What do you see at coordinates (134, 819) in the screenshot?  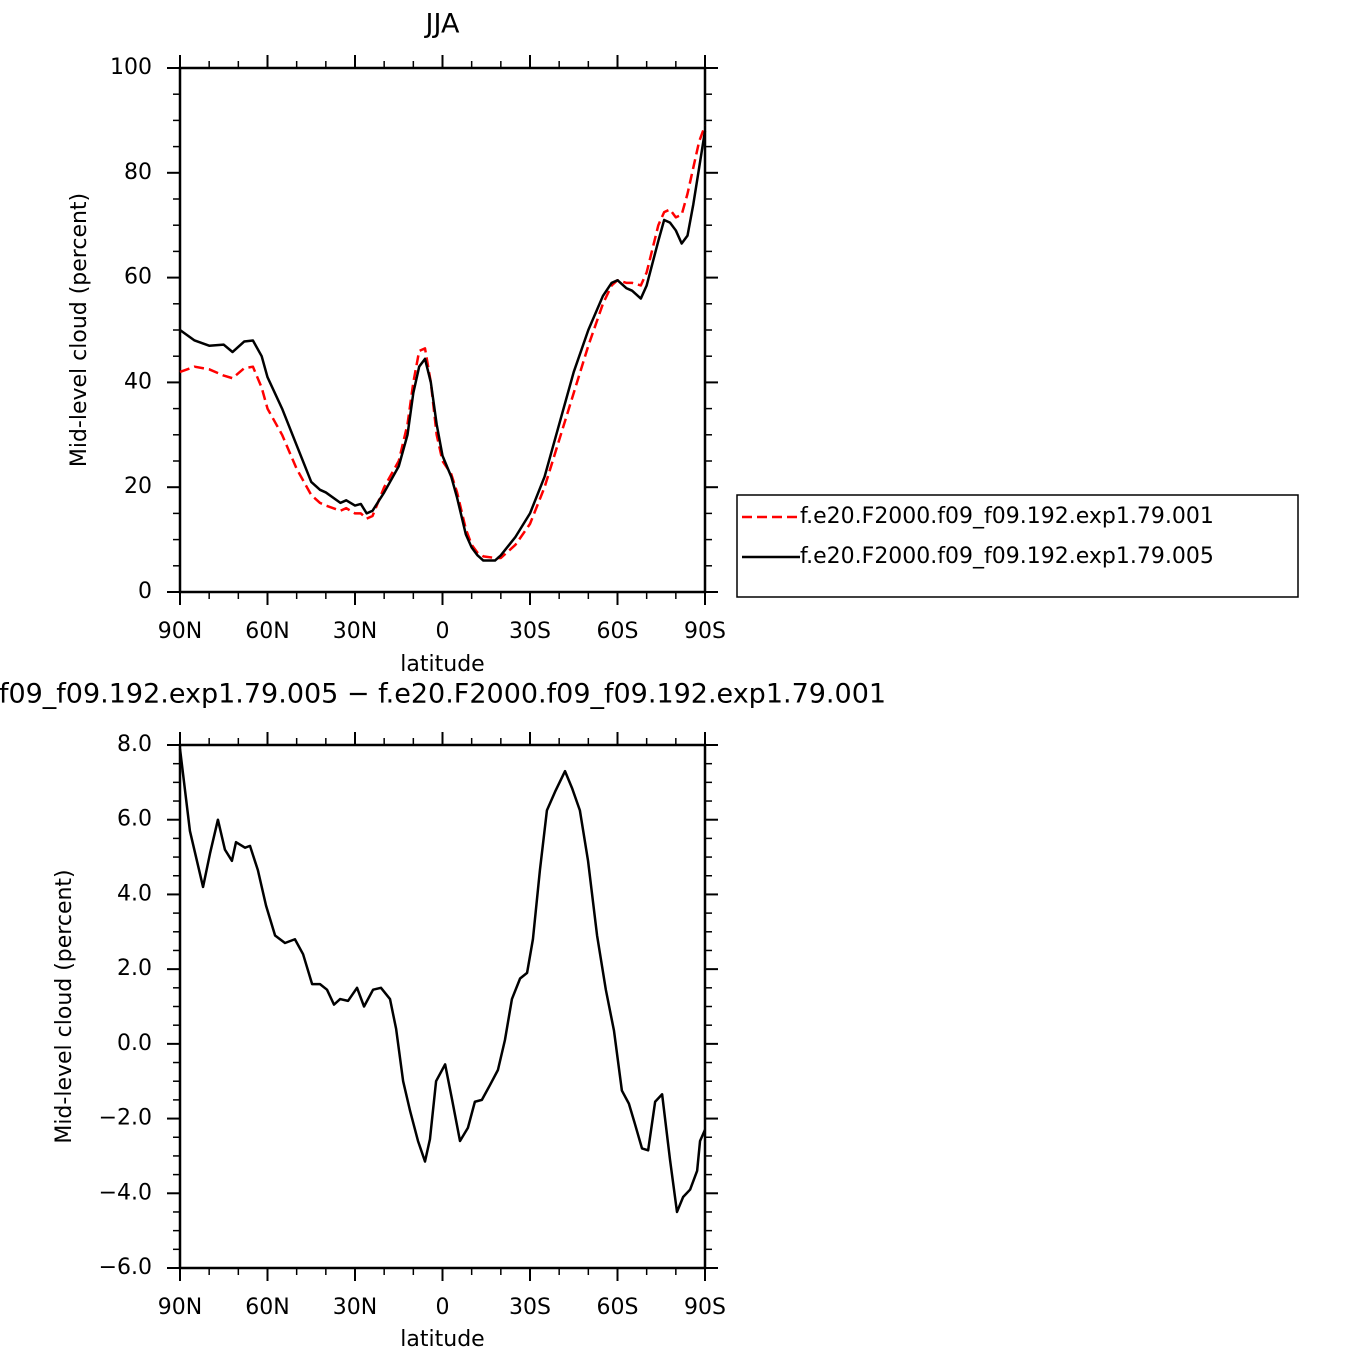 I see `y-tick-label: 6.0` at bounding box center [134, 819].